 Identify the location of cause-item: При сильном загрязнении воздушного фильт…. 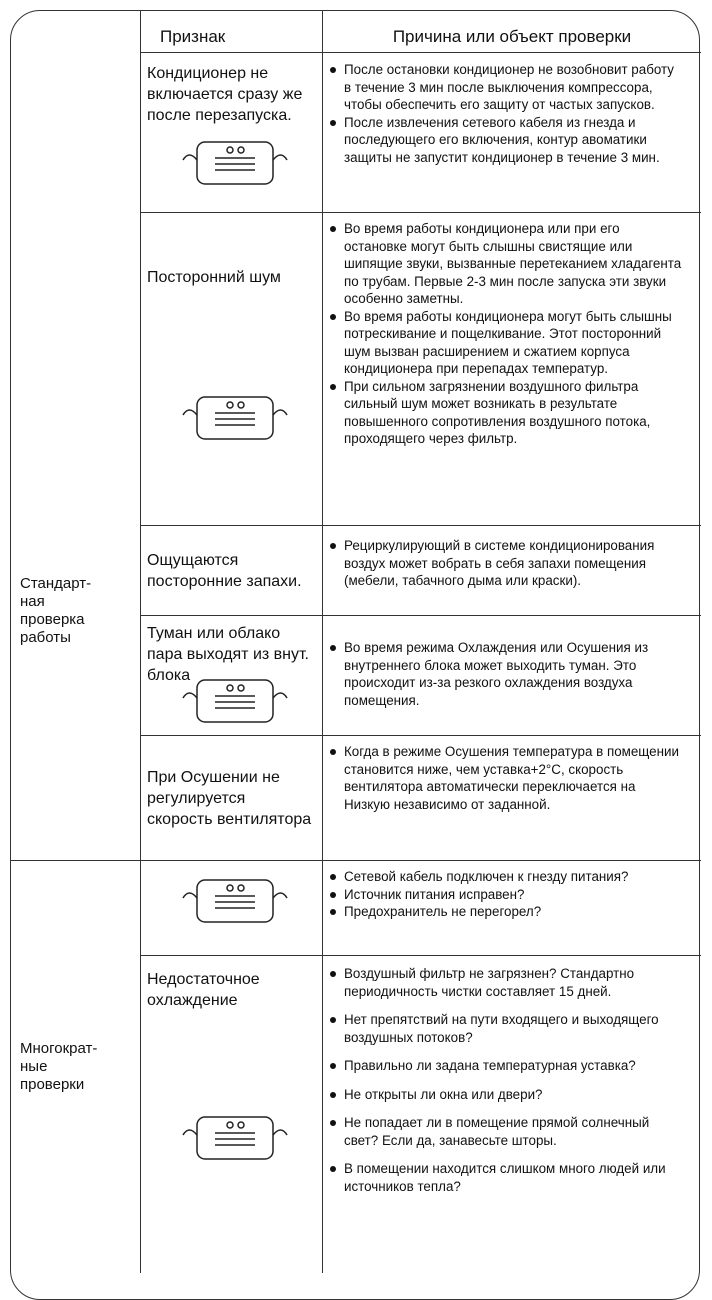
(506, 413).